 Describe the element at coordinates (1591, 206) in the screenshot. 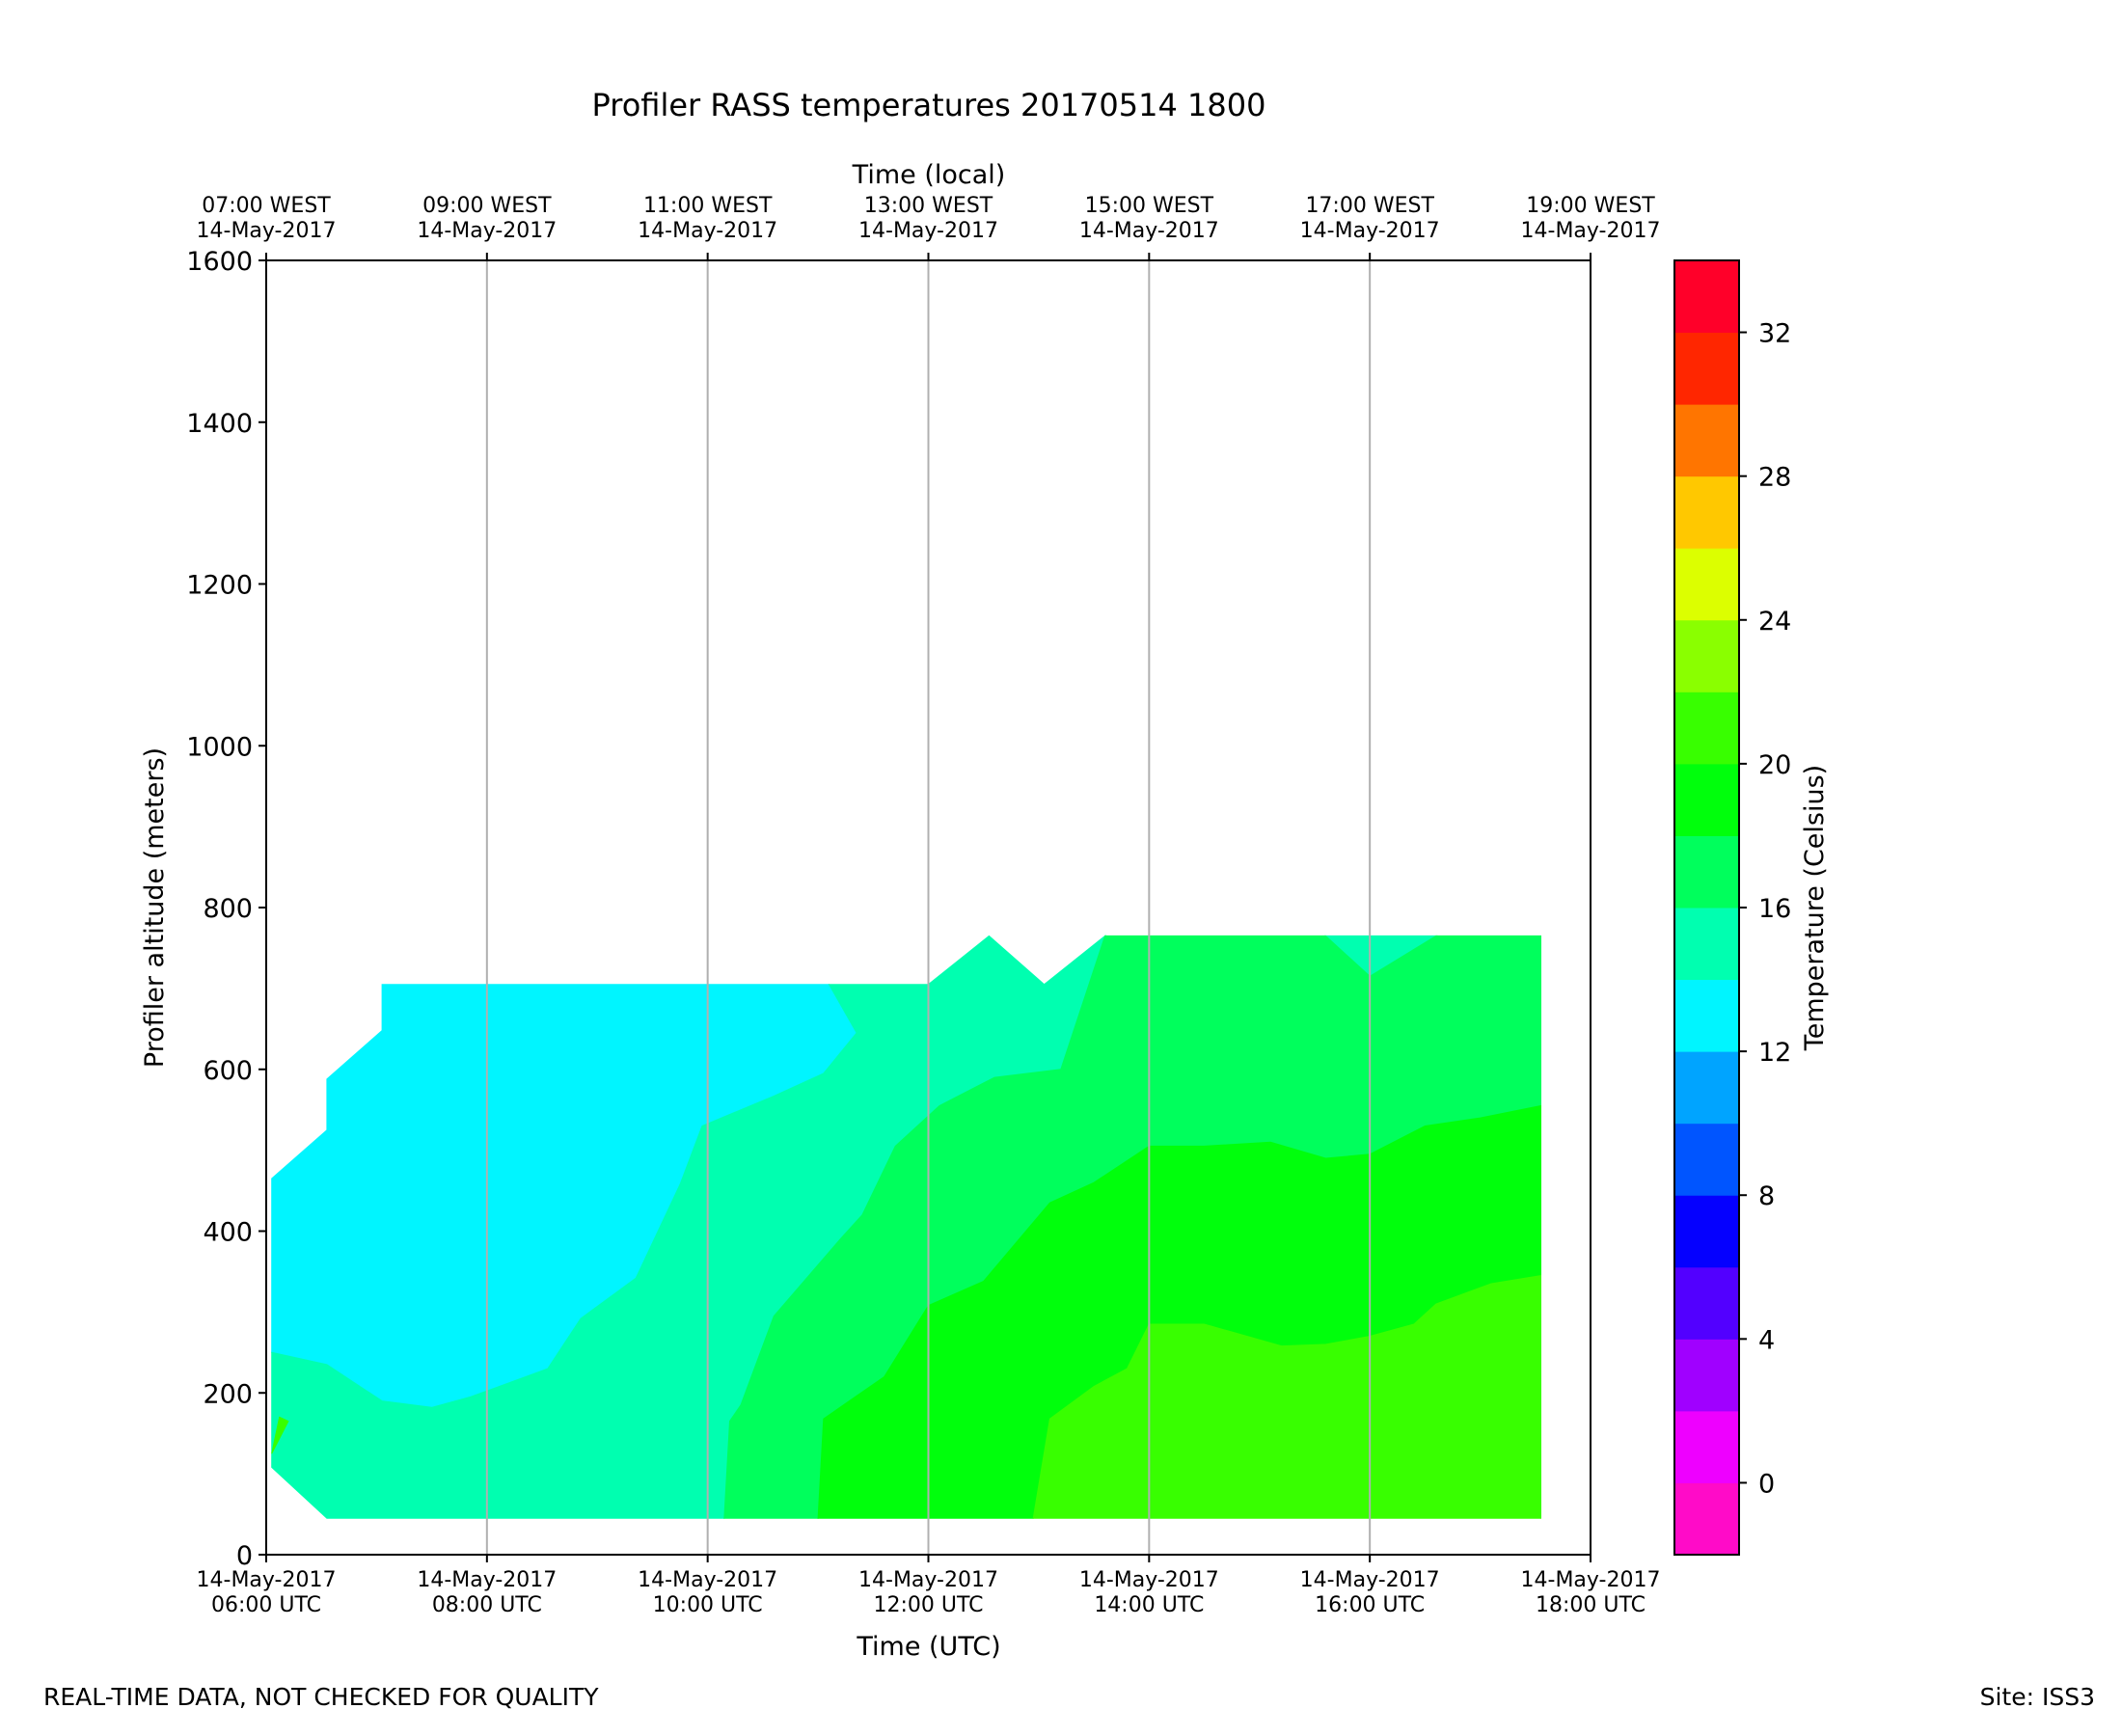

I see `x2-tick-time: 19:00 WEST` at that location.